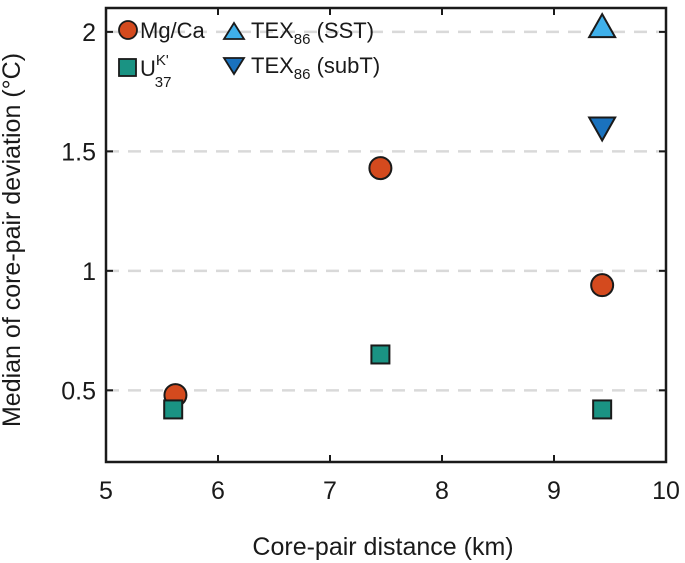  What do you see at coordinates (128, 30) in the screenshot?
I see `legend-marker-mgca` at bounding box center [128, 30].